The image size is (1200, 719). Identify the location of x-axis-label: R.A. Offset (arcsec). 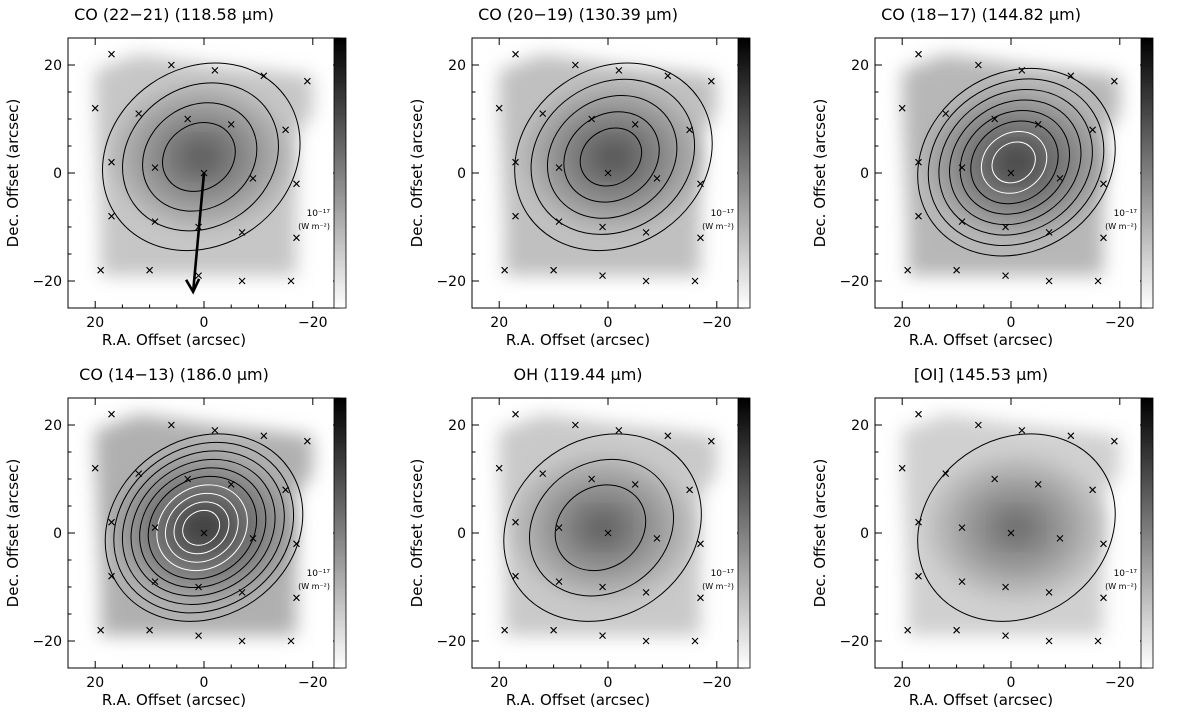
(578, 700).